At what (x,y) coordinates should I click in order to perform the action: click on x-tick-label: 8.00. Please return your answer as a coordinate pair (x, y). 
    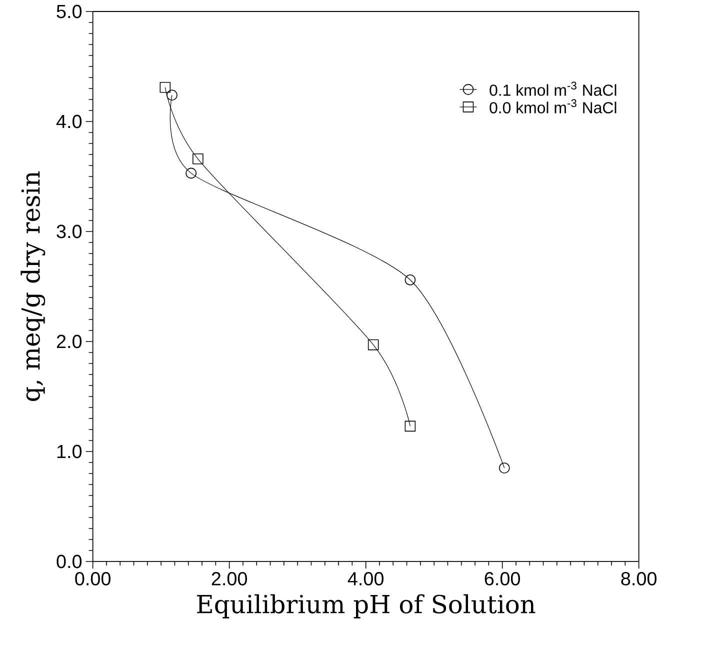
    Looking at the image, I should click on (638, 579).